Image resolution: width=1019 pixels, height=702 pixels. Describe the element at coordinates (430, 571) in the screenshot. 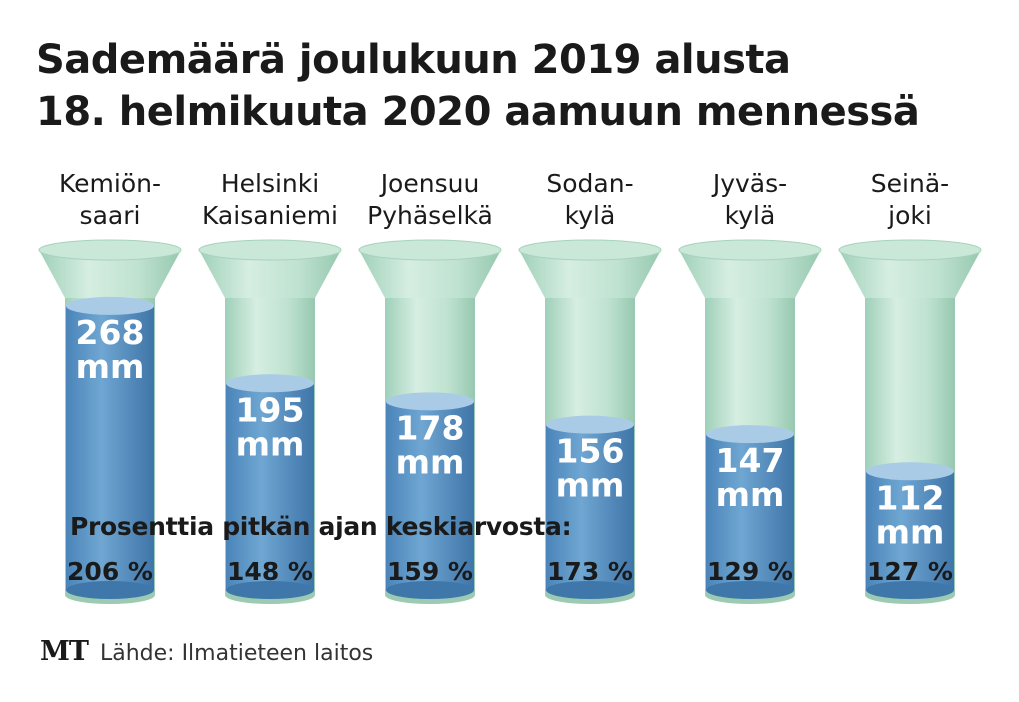

I see `percent-label: 159 %` at that location.